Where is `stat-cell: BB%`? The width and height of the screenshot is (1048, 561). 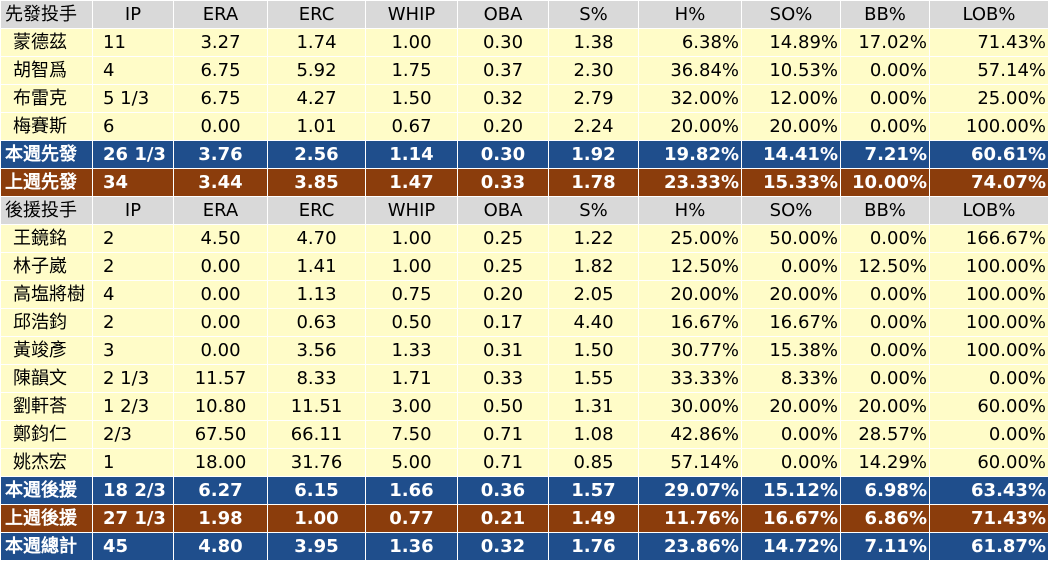
stat-cell: BB% is located at coordinates (885, 15).